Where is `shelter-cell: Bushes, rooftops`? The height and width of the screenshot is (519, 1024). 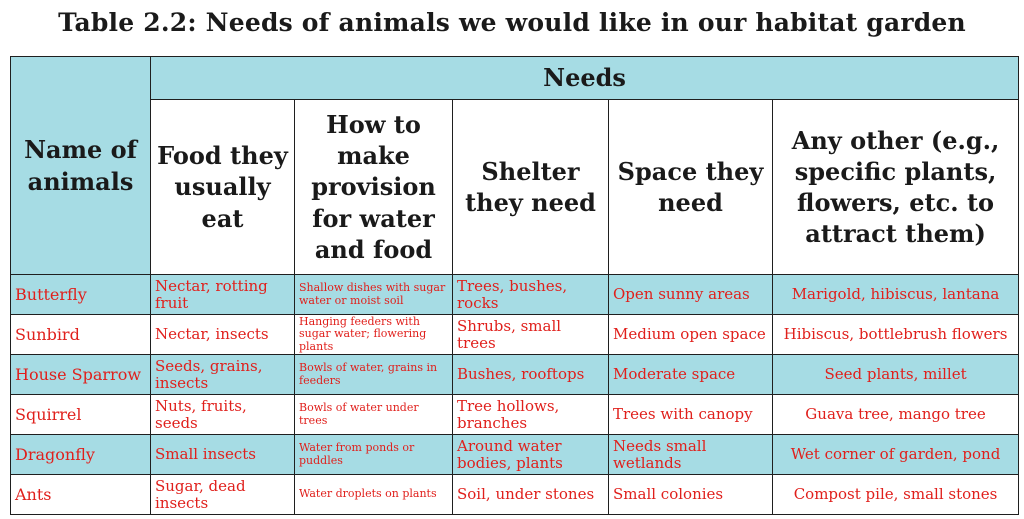
shelter-cell: Bushes, rooftops is located at coordinates (530, 374).